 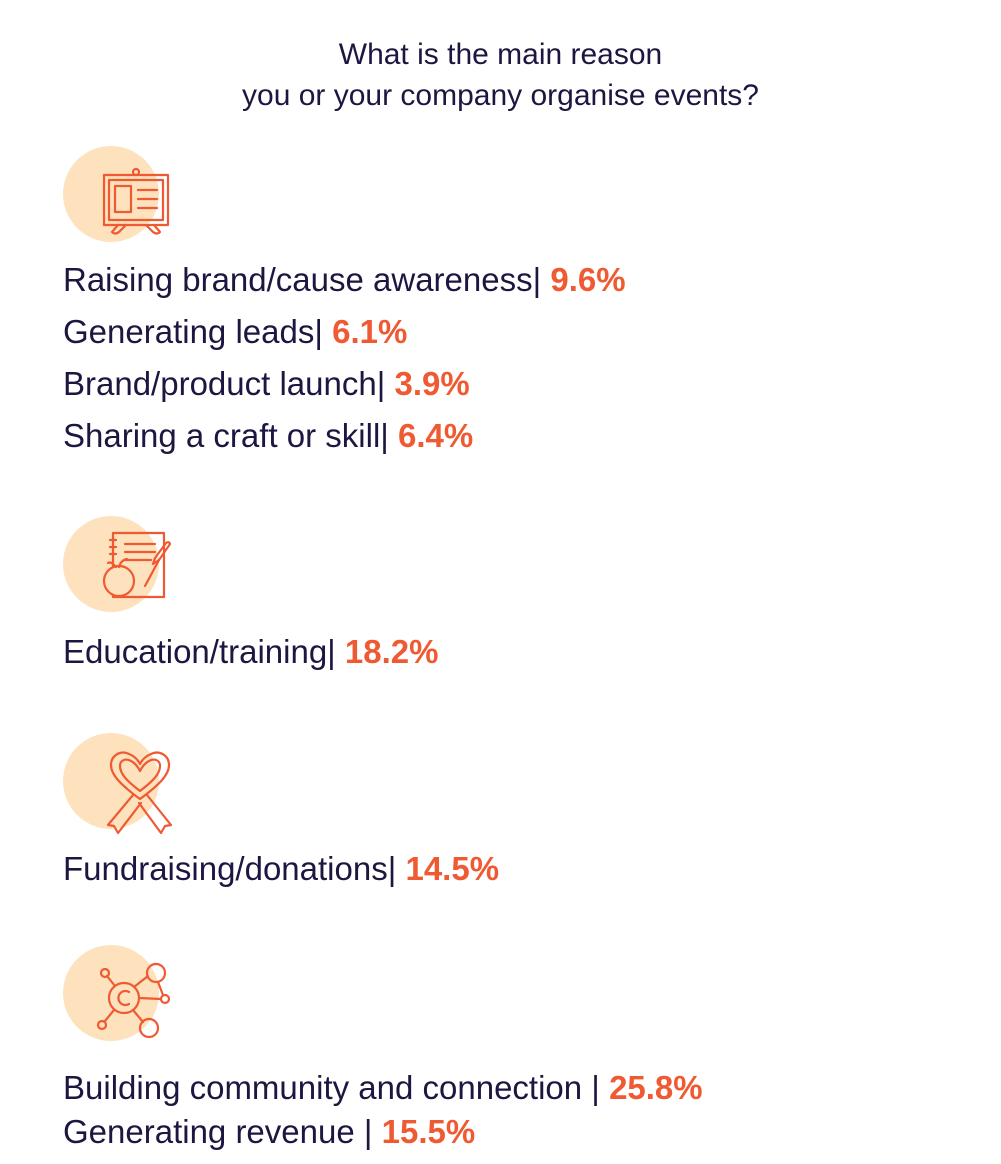 I want to click on reason-row: Fundraising/donations| 14.5%, so click(x=281, y=869).